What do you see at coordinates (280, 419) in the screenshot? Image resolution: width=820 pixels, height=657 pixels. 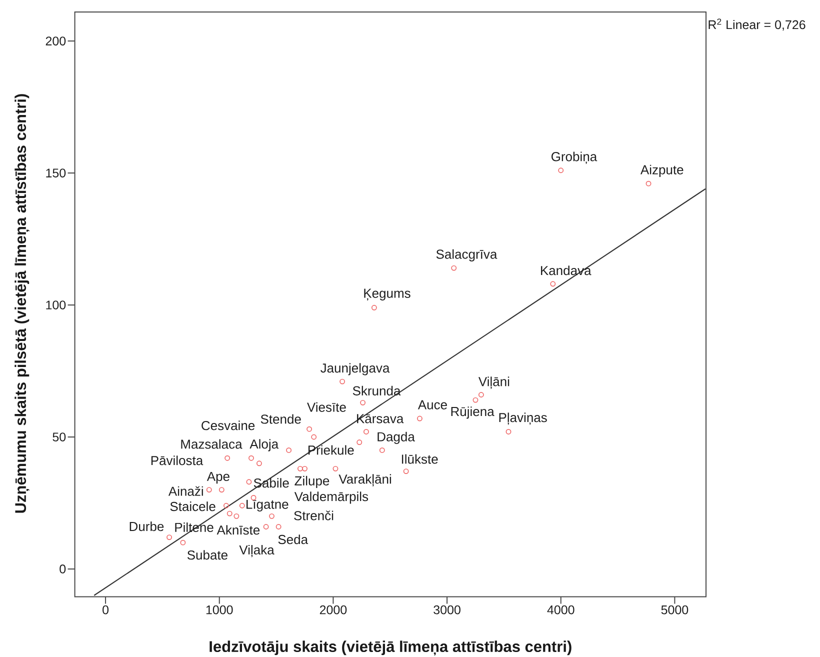 I see `annotation: Stende` at bounding box center [280, 419].